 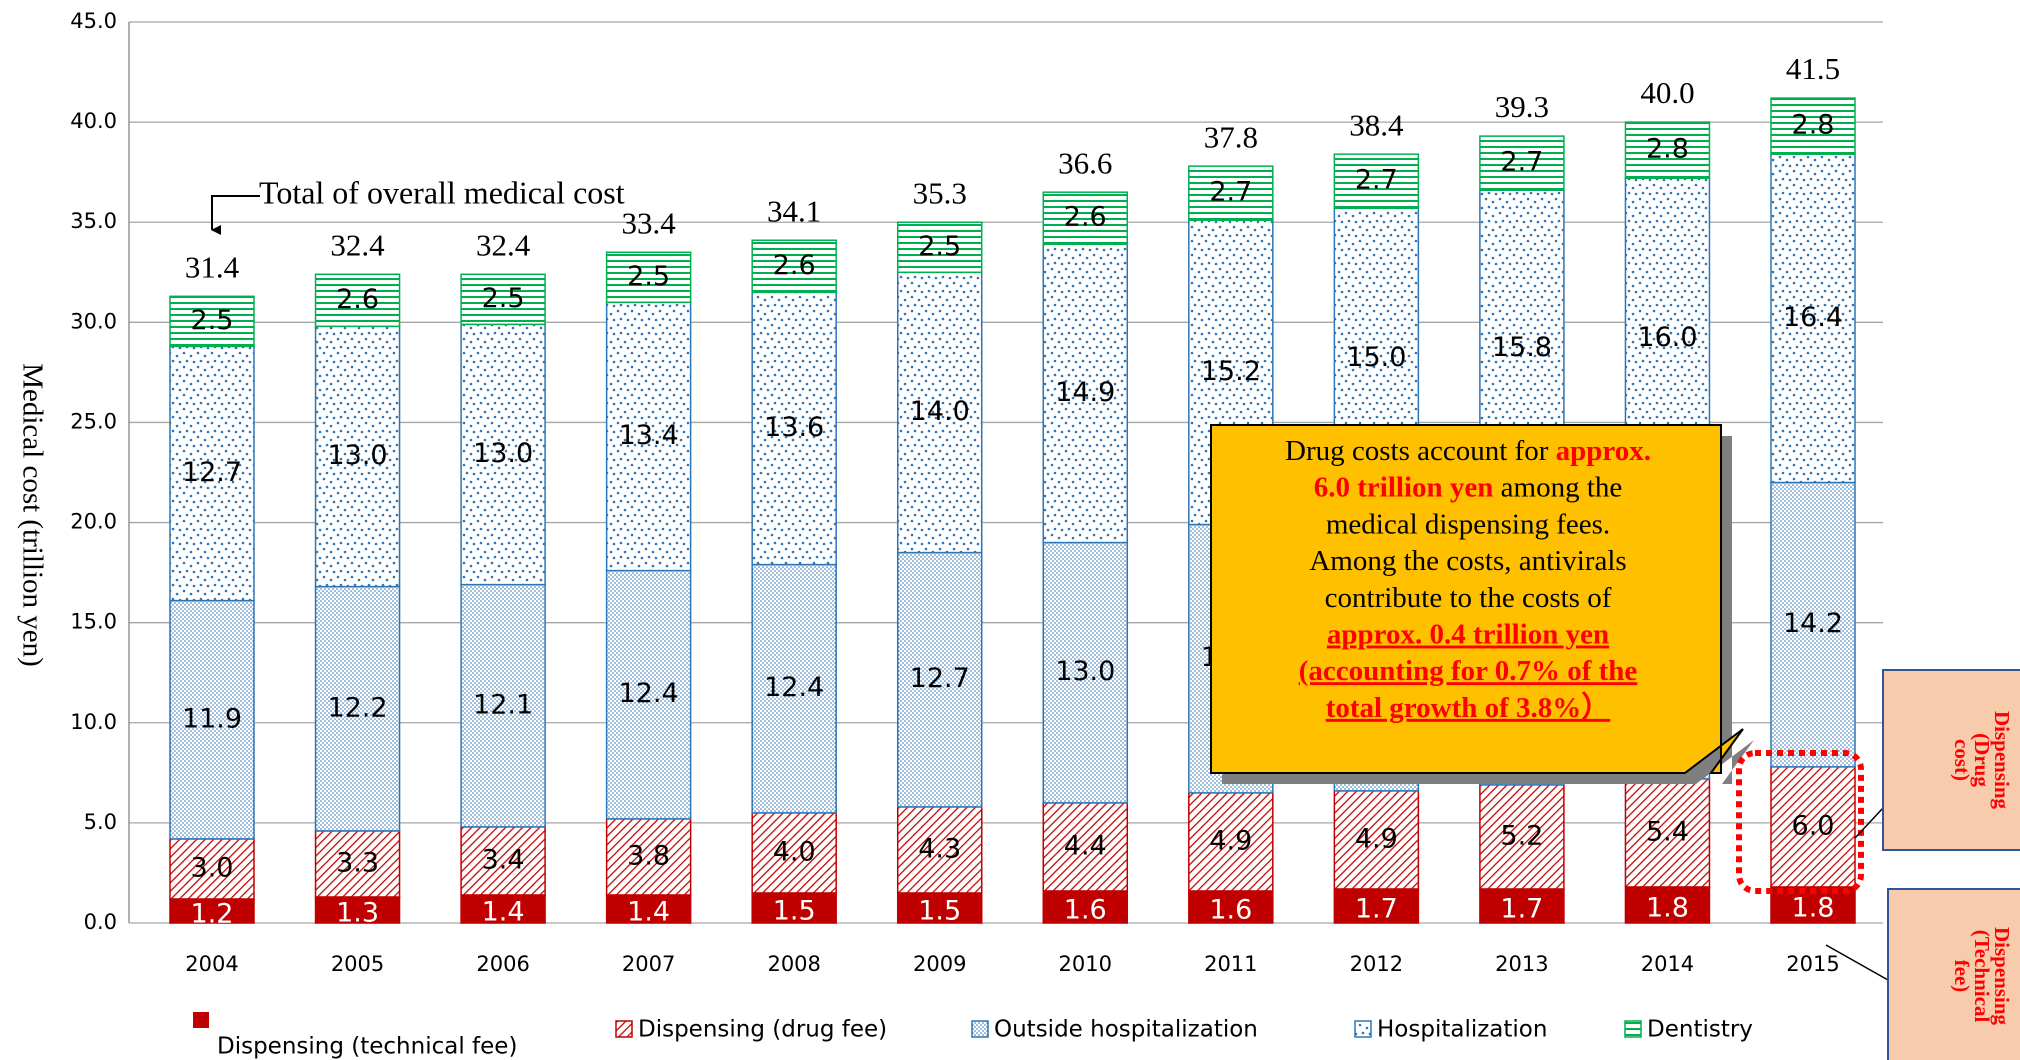 I want to click on y-tick-label: 45.0, so click(x=93, y=21).